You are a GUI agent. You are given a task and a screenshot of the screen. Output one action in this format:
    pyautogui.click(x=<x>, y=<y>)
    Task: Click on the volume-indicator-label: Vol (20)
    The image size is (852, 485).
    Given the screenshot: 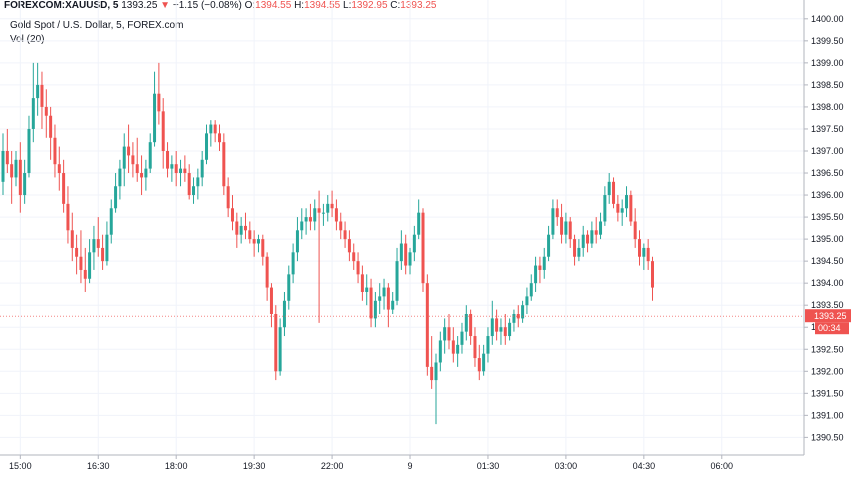 What is the action you would take?
    pyautogui.click(x=27, y=39)
    